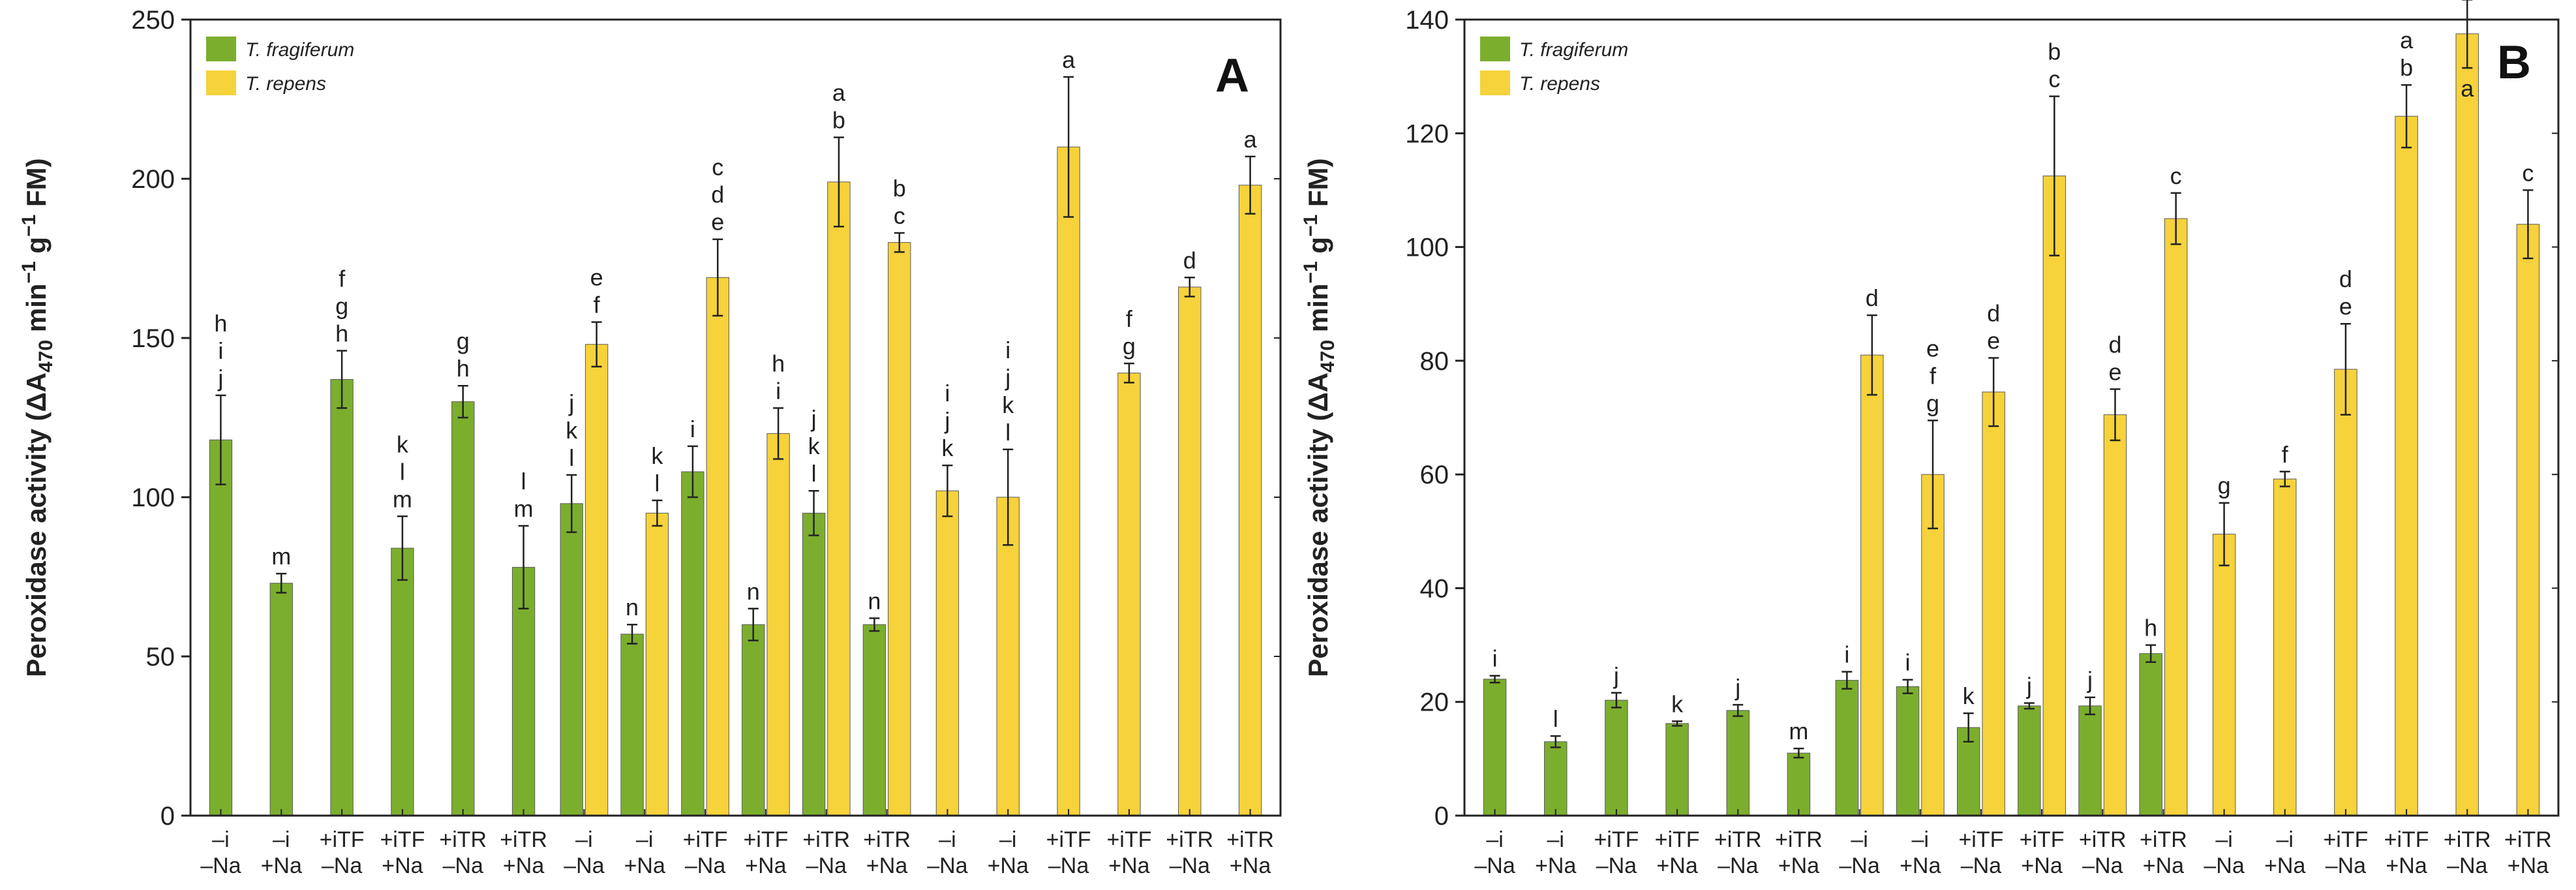  What do you see at coordinates (1495, 49) in the screenshot?
I see `legend-swatch` at bounding box center [1495, 49].